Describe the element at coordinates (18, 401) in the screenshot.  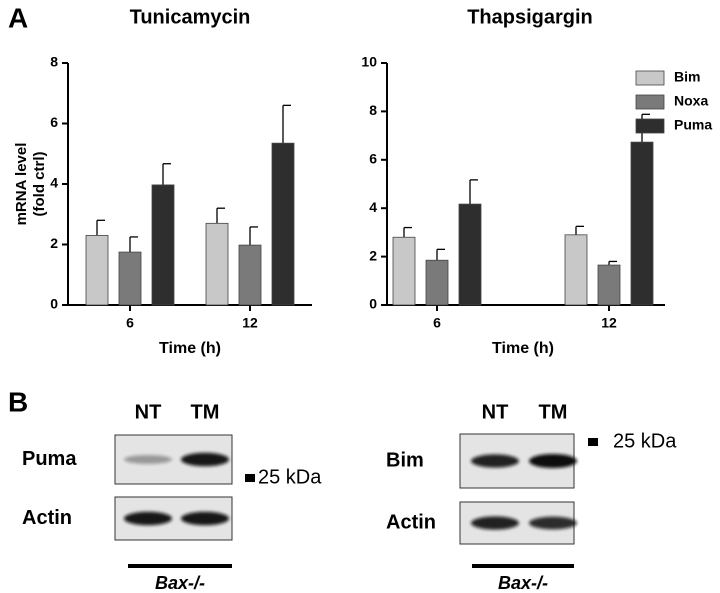
I see `panel-label: B` at that location.